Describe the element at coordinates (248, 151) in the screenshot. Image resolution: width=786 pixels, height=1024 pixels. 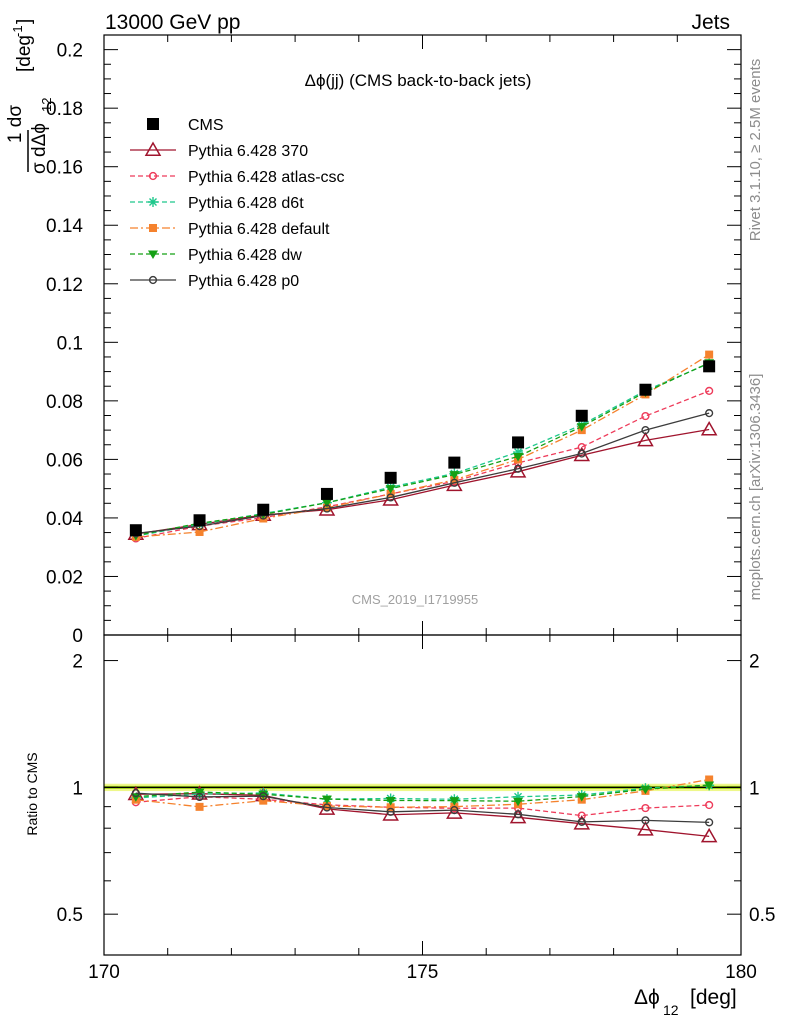
I see `legend-label: Pythia 6.428 370` at that location.